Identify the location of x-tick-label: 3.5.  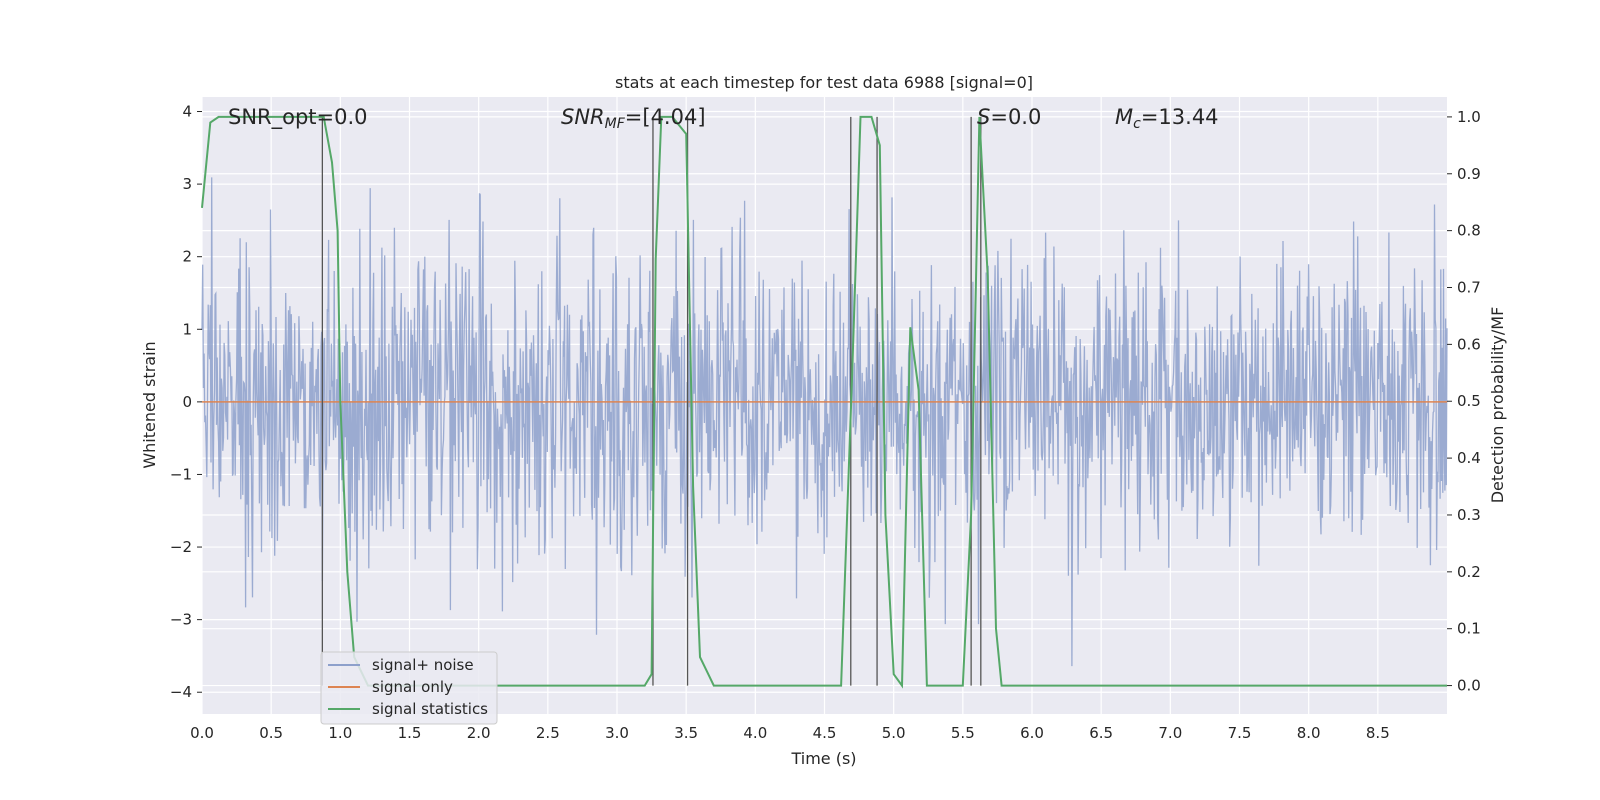
(686, 733).